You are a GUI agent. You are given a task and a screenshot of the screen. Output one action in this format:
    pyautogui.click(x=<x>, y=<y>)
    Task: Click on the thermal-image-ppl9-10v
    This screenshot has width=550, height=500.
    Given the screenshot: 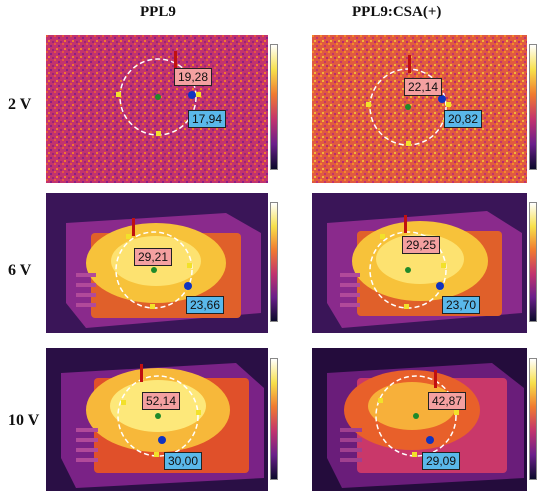 What is the action you would take?
    pyautogui.click(x=157, y=419)
    